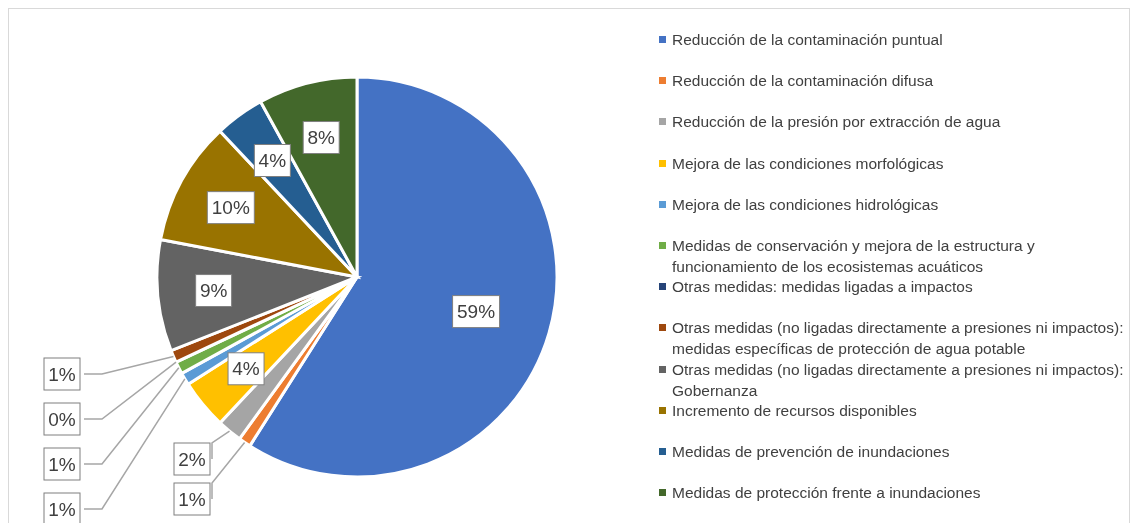 This screenshot has width=1130, height=523. What do you see at coordinates (794, 410) in the screenshot?
I see `legend-label: Incremento de recursos disponibles` at bounding box center [794, 410].